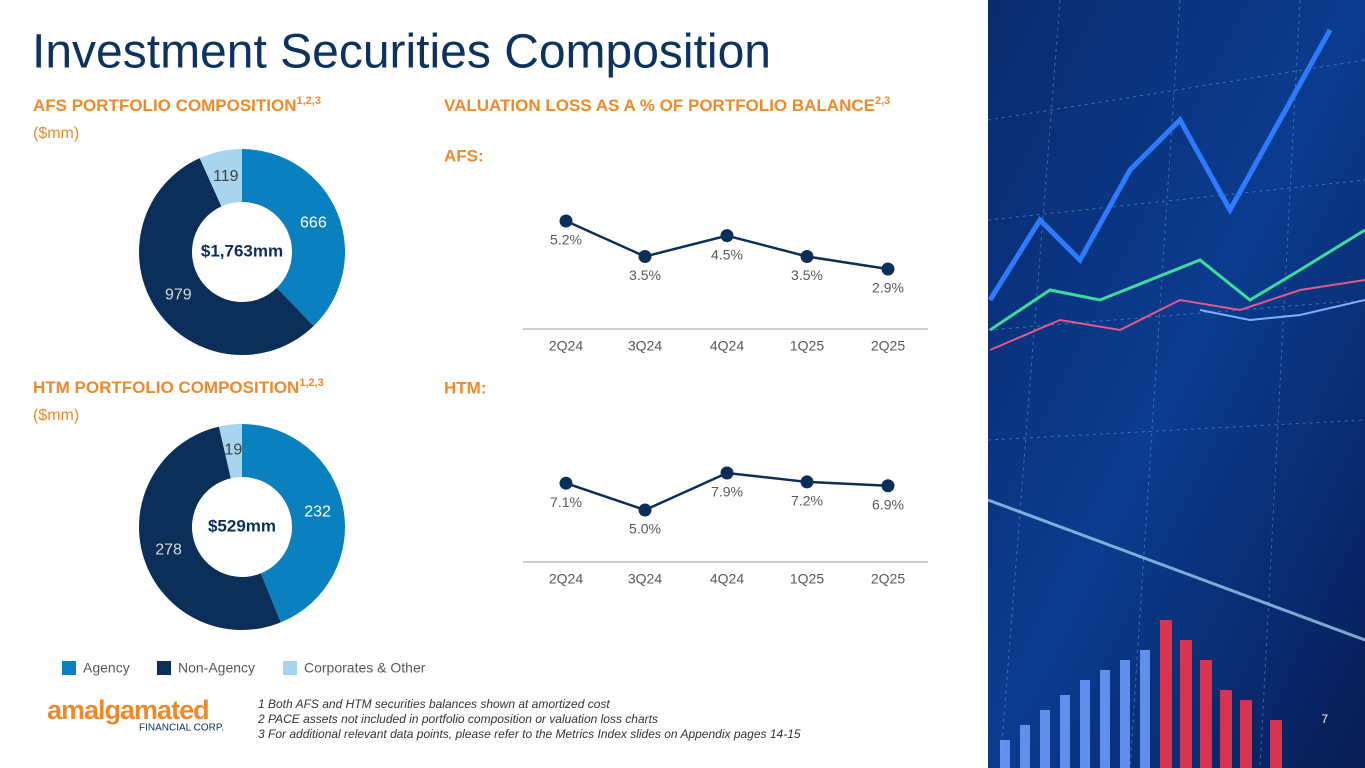 The image size is (1365, 768). Describe the element at coordinates (317, 511) in the screenshot. I see `slice-label: 232` at that location.